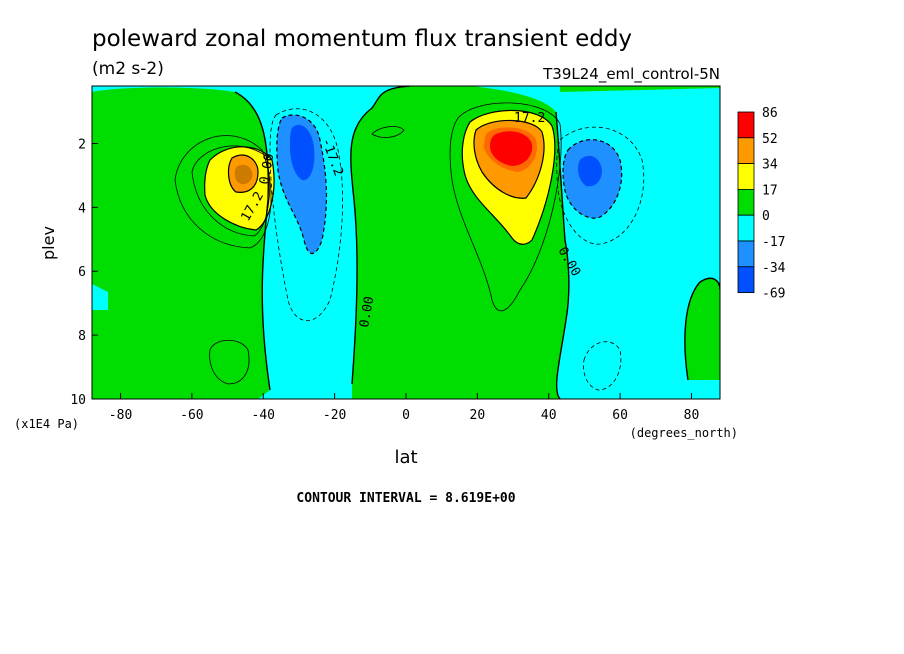  What do you see at coordinates (770, 139) in the screenshot?
I see `colorbar-label: 52` at bounding box center [770, 139].